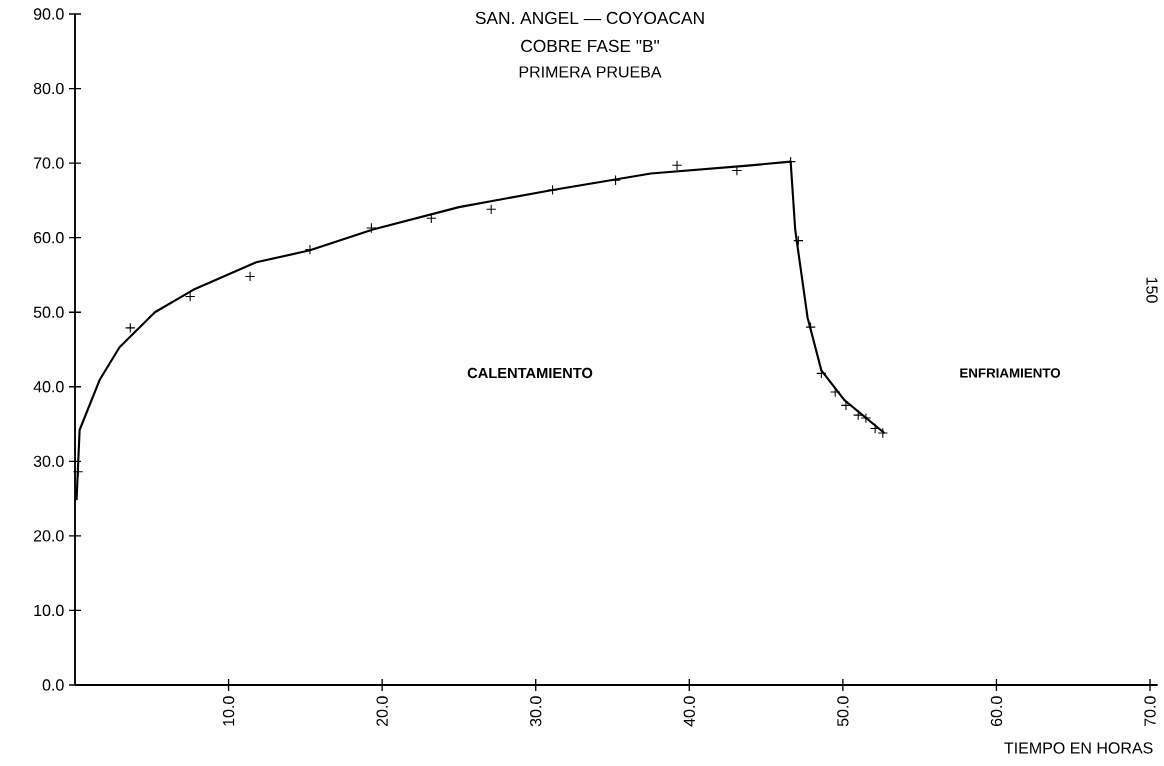 The image size is (1164, 766). Describe the element at coordinates (48, 163) in the screenshot. I see `y-tick-label: 70.0` at that location.